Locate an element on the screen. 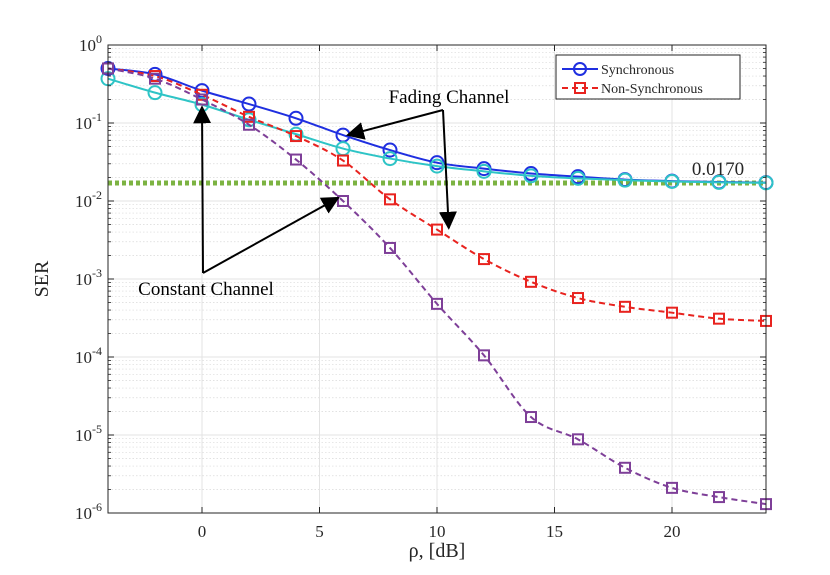  legend-sync-marker is located at coordinates (580, 69).